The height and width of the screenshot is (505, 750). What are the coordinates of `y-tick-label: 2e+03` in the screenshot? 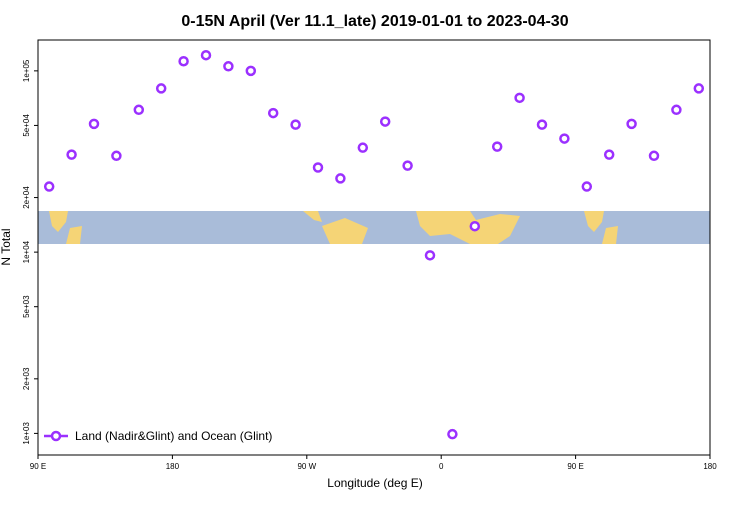 It's located at (26, 378).